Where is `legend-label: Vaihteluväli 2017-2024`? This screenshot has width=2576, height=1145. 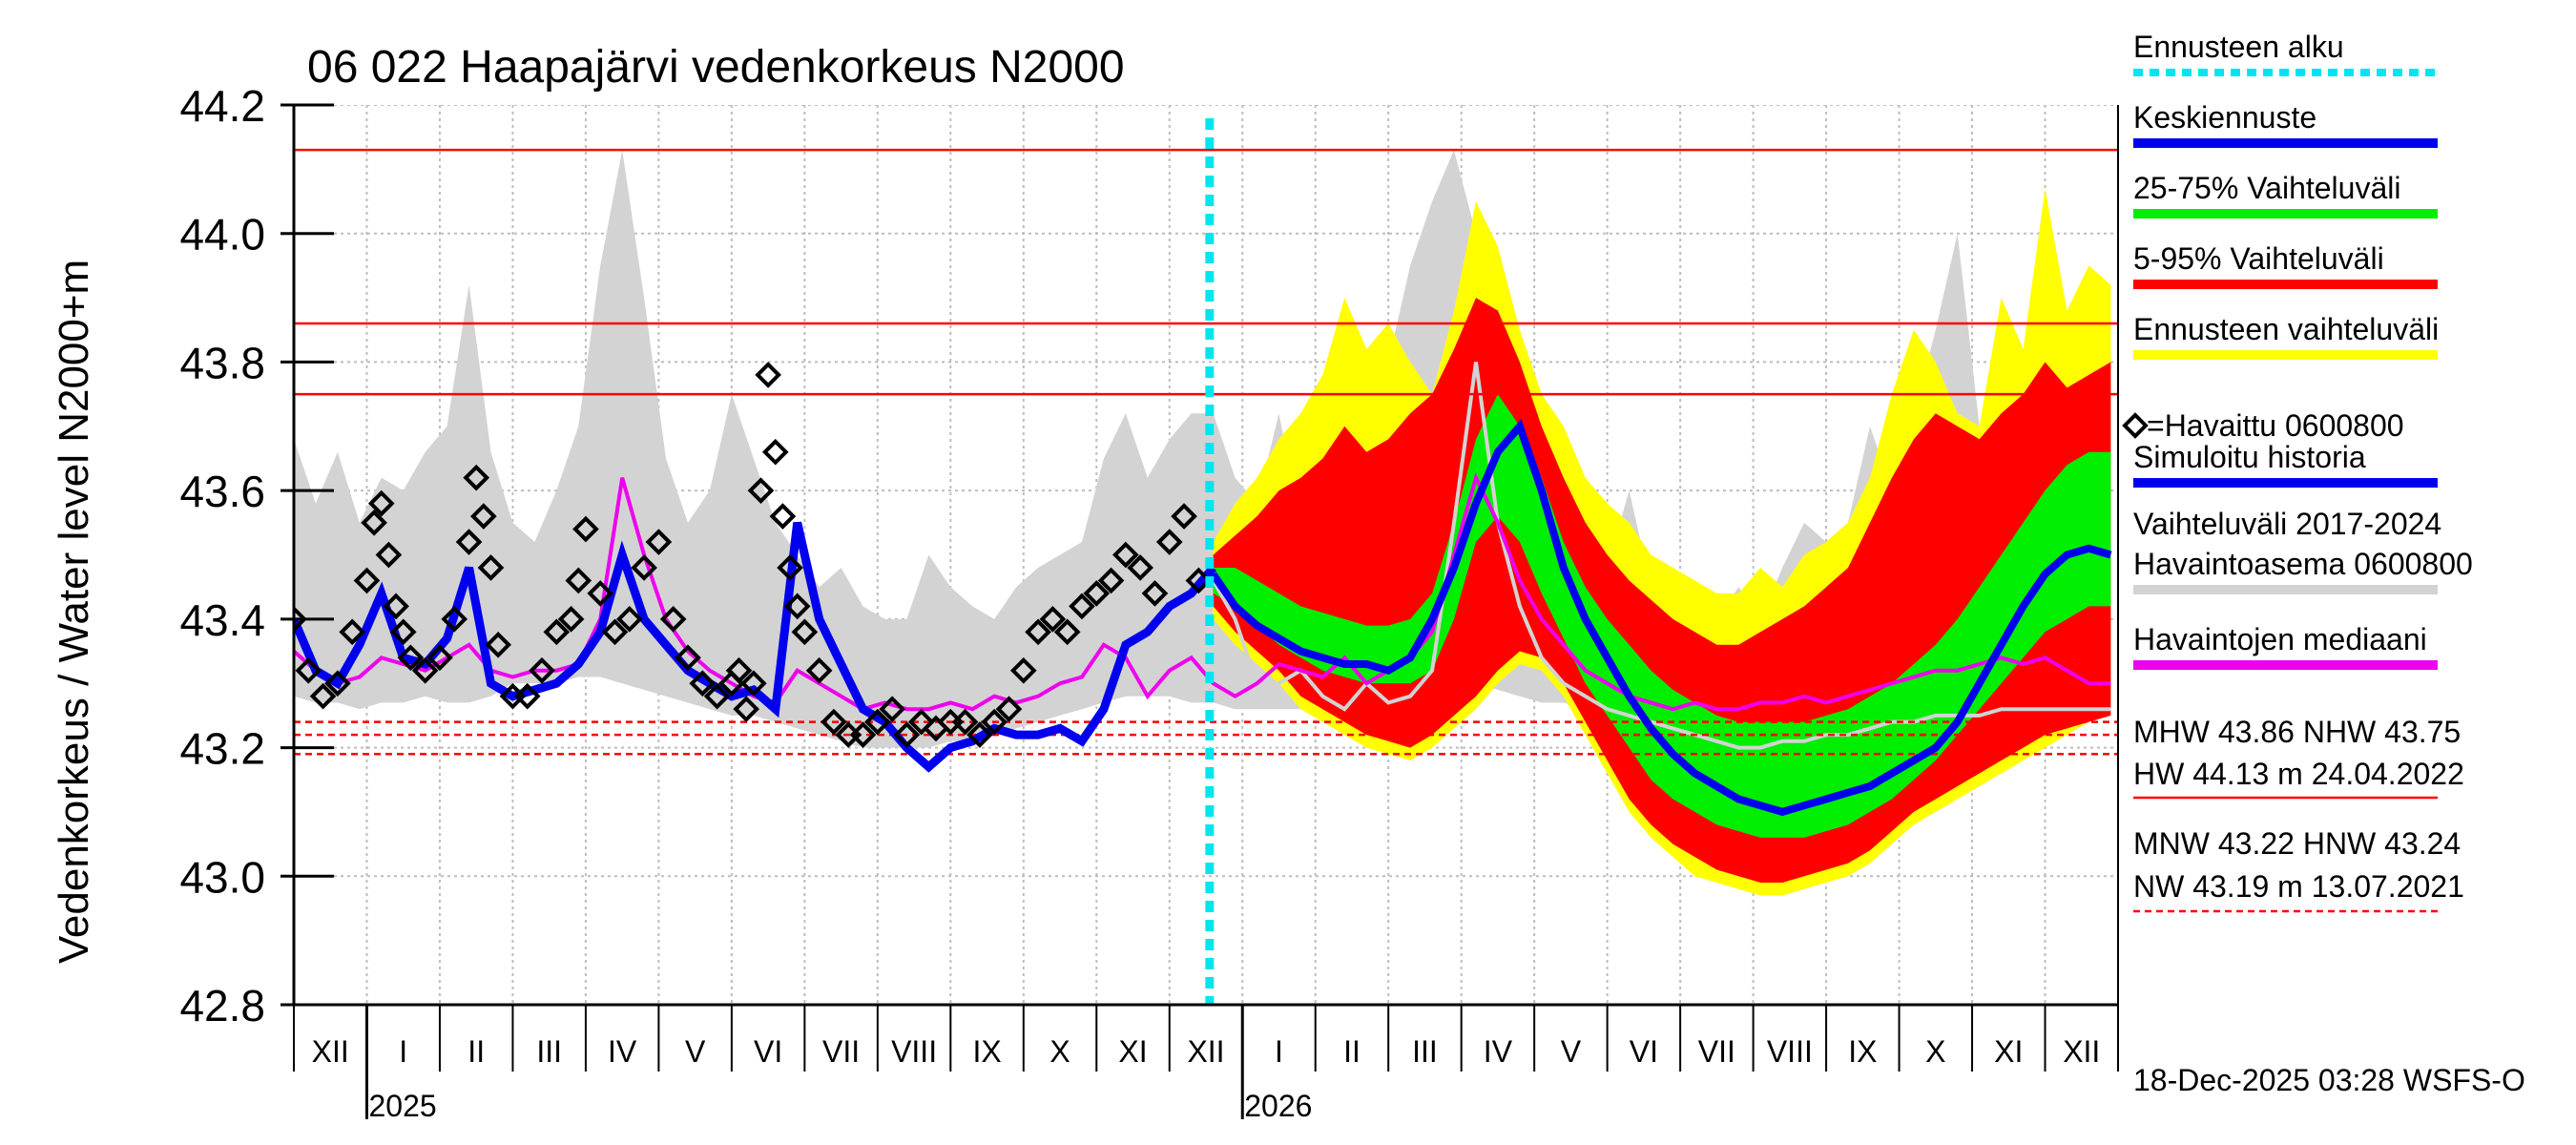
legend-label: Vaihteluväli 2017-2024 is located at coordinates (2287, 524).